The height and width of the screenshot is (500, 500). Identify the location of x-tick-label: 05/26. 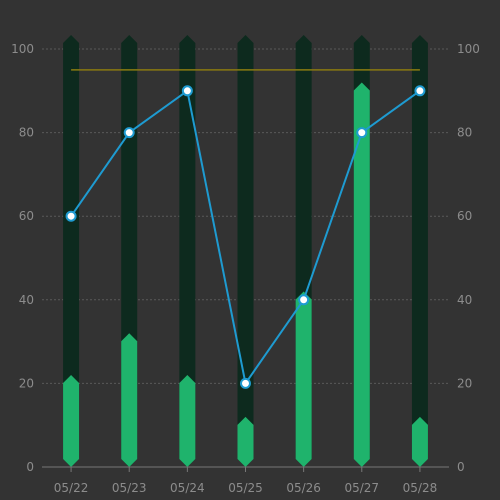
(303, 488).